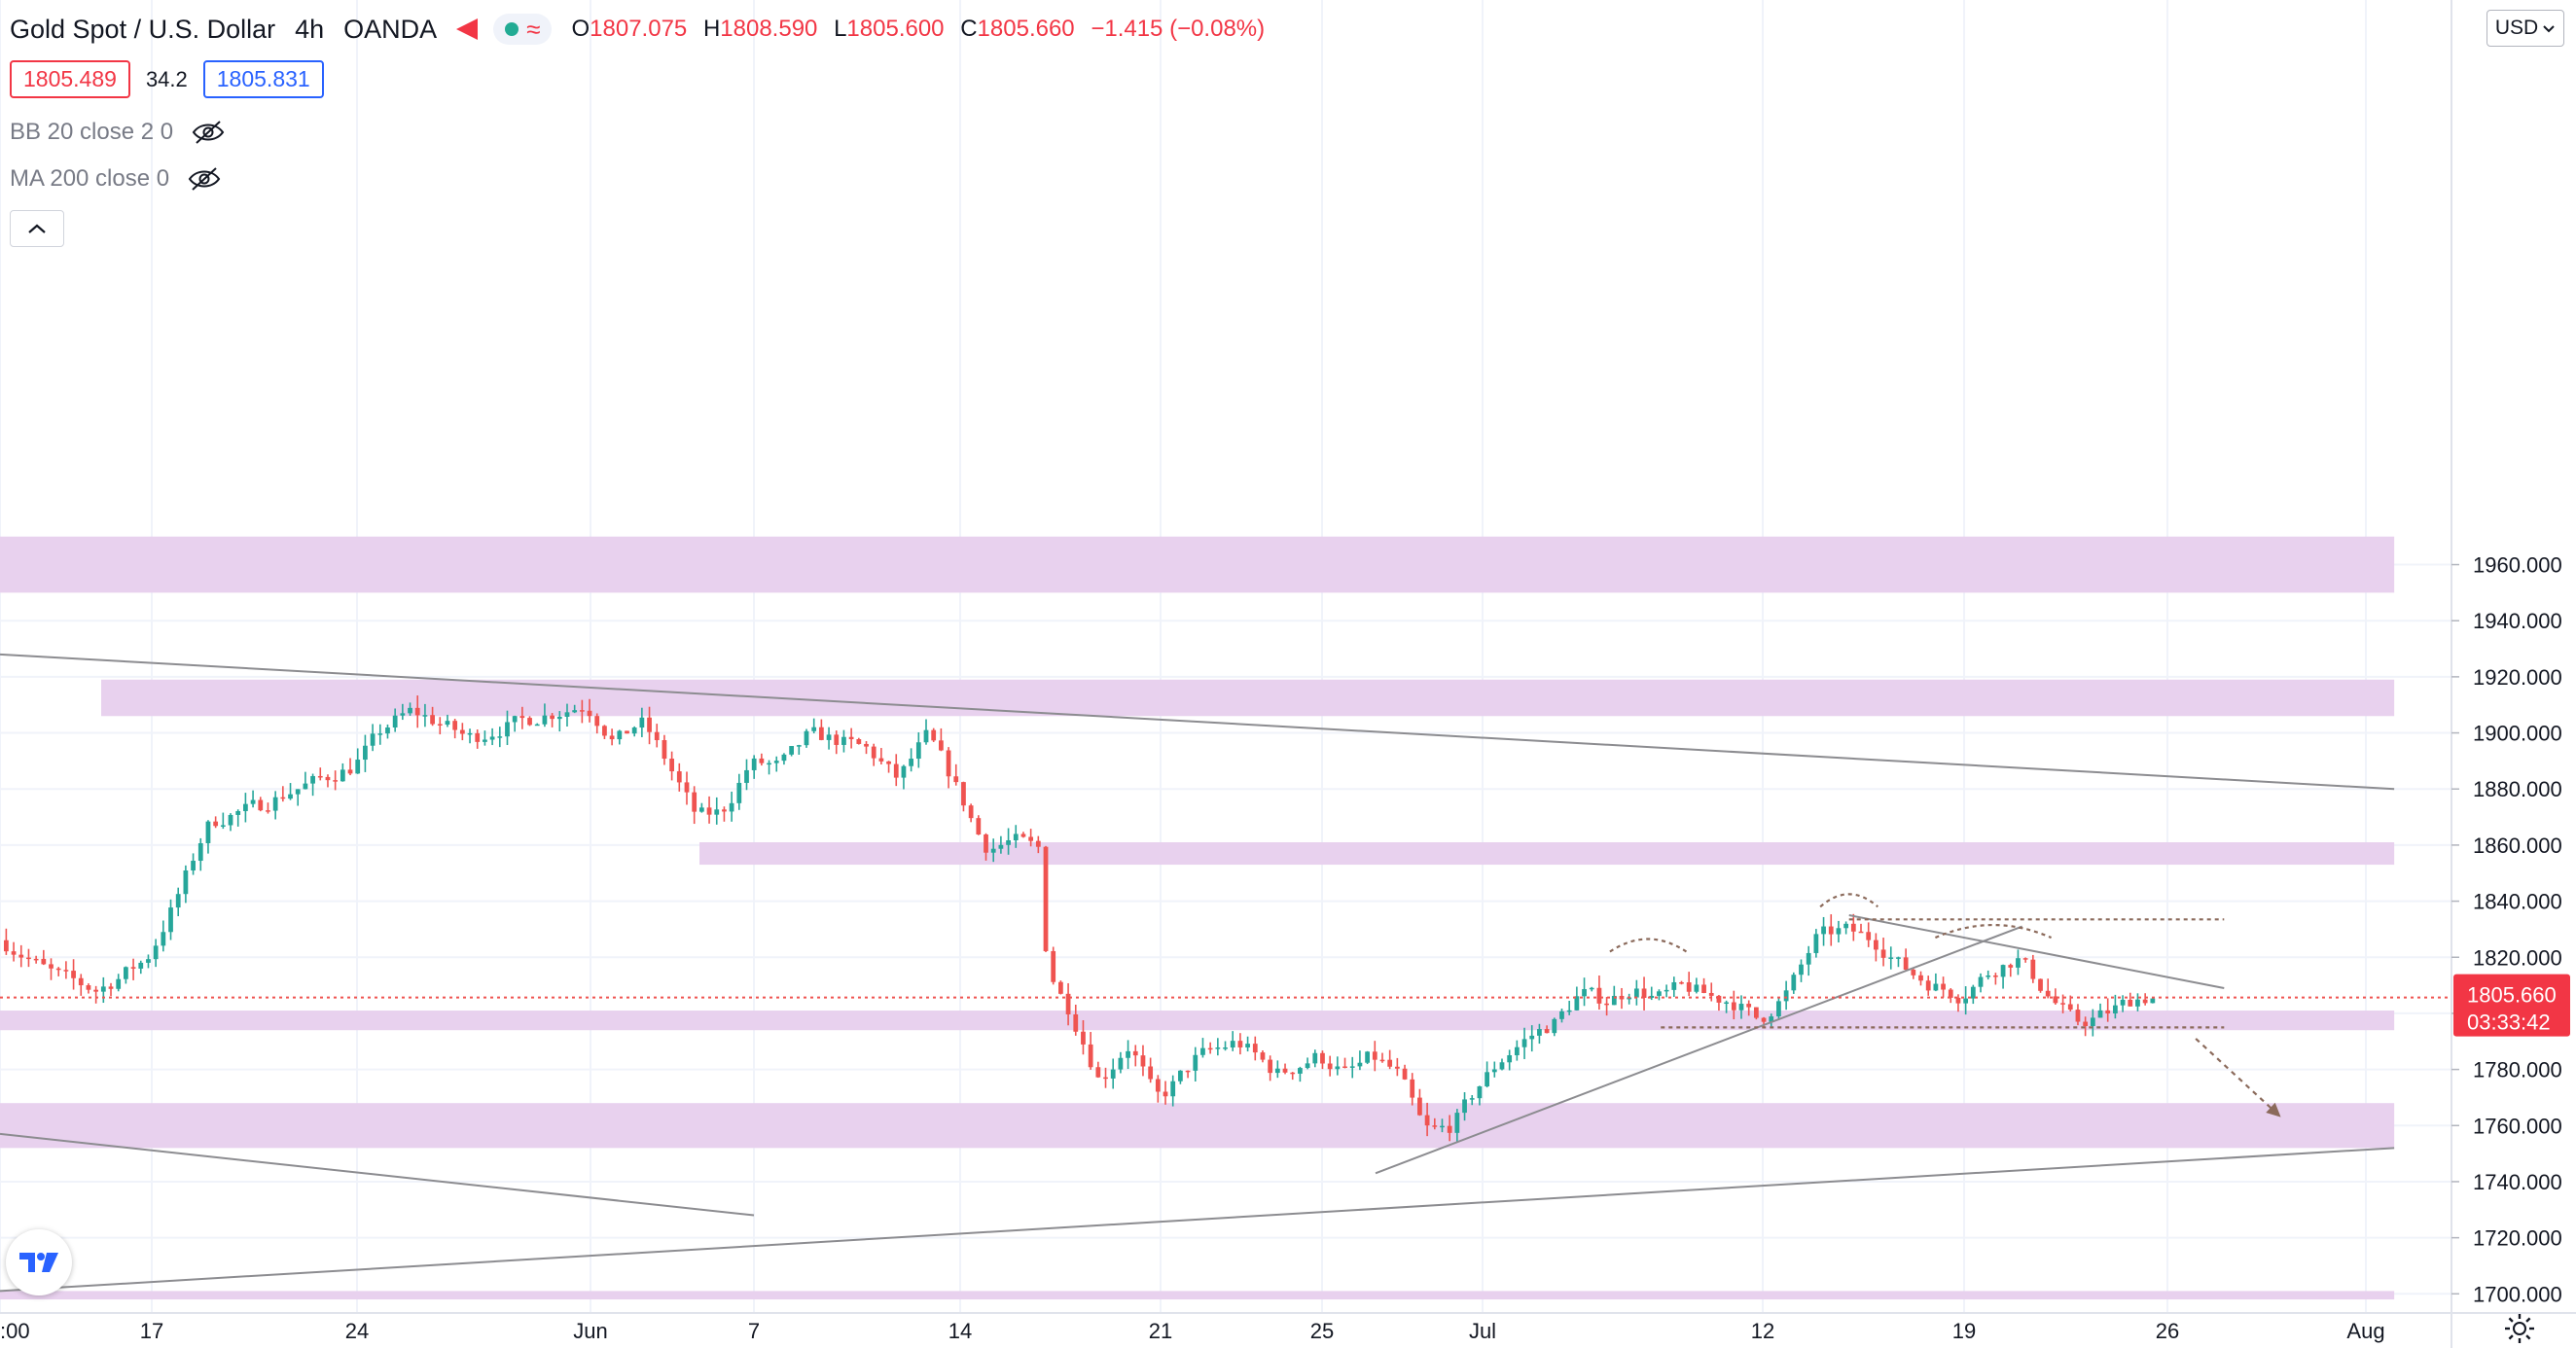 The image size is (2576, 1348). What do you see at coordinates (2519, 1328) in the screenshot?
I see `chart-settings-button` at bounding box center [2519, 1328].